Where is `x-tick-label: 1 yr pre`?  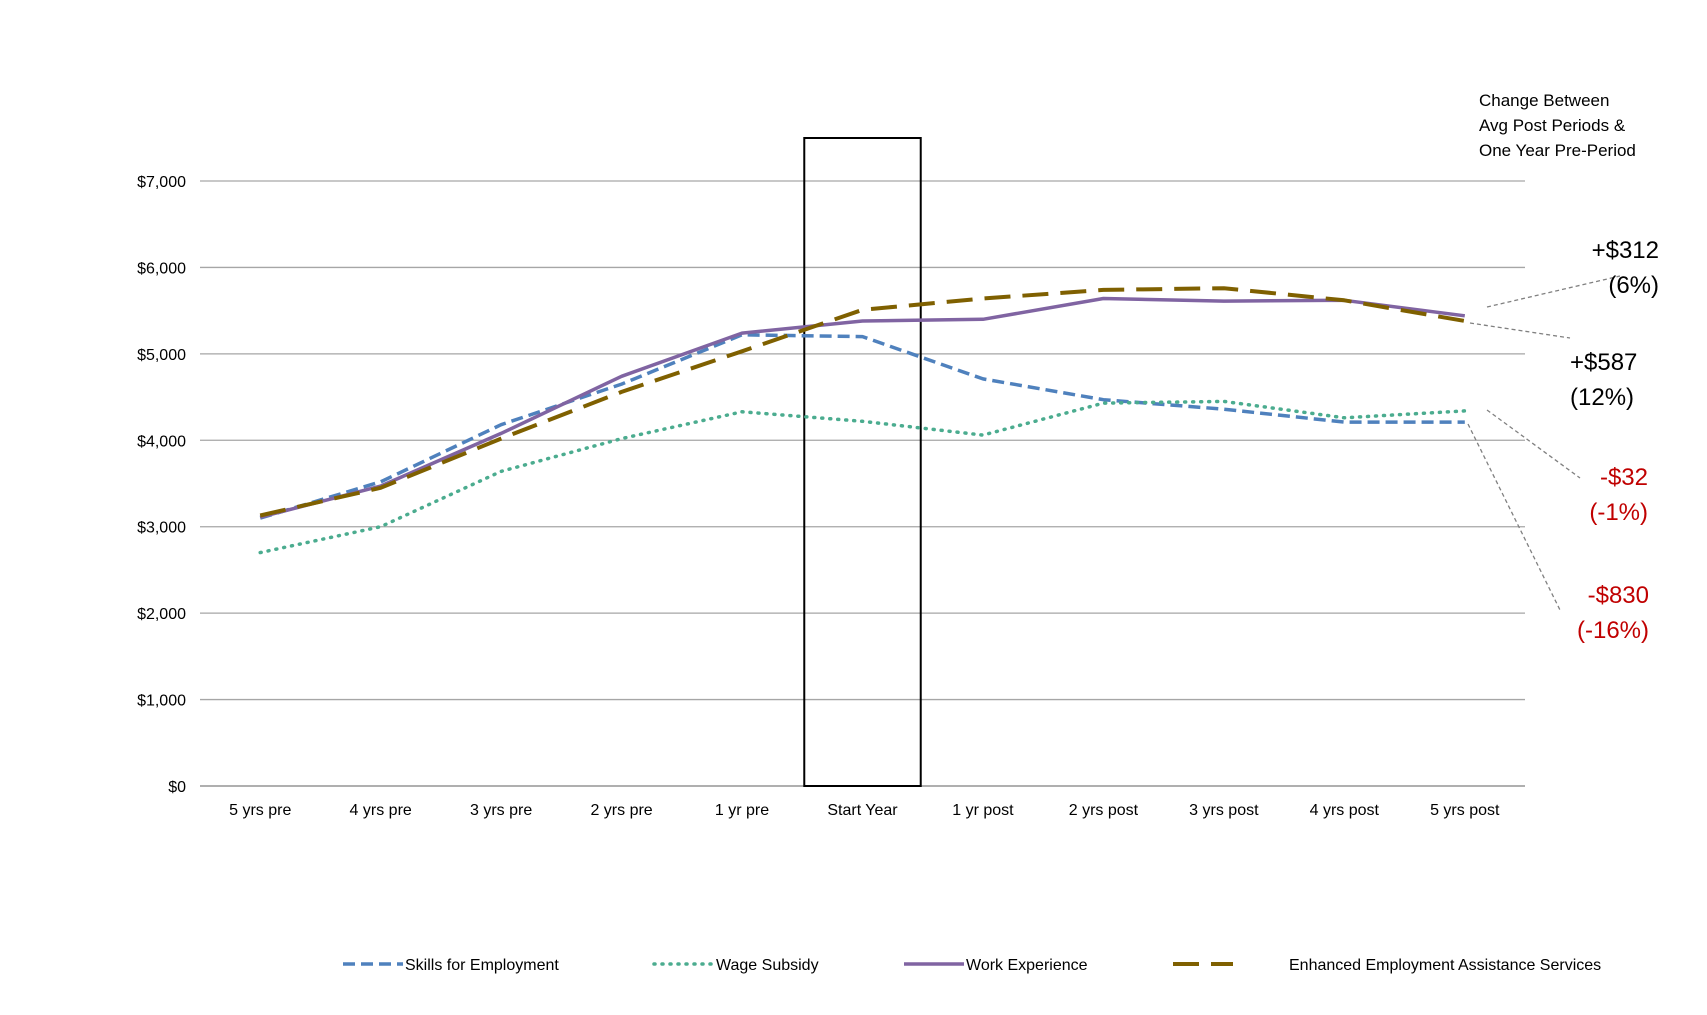
x-tick-label: 1 yr pre is located at coordinates (742, 810).